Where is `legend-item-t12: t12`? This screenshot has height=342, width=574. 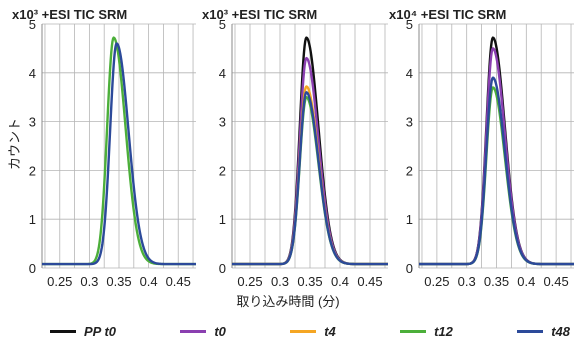
legend-item-t12: t12 is located at coordinates (426, 331).